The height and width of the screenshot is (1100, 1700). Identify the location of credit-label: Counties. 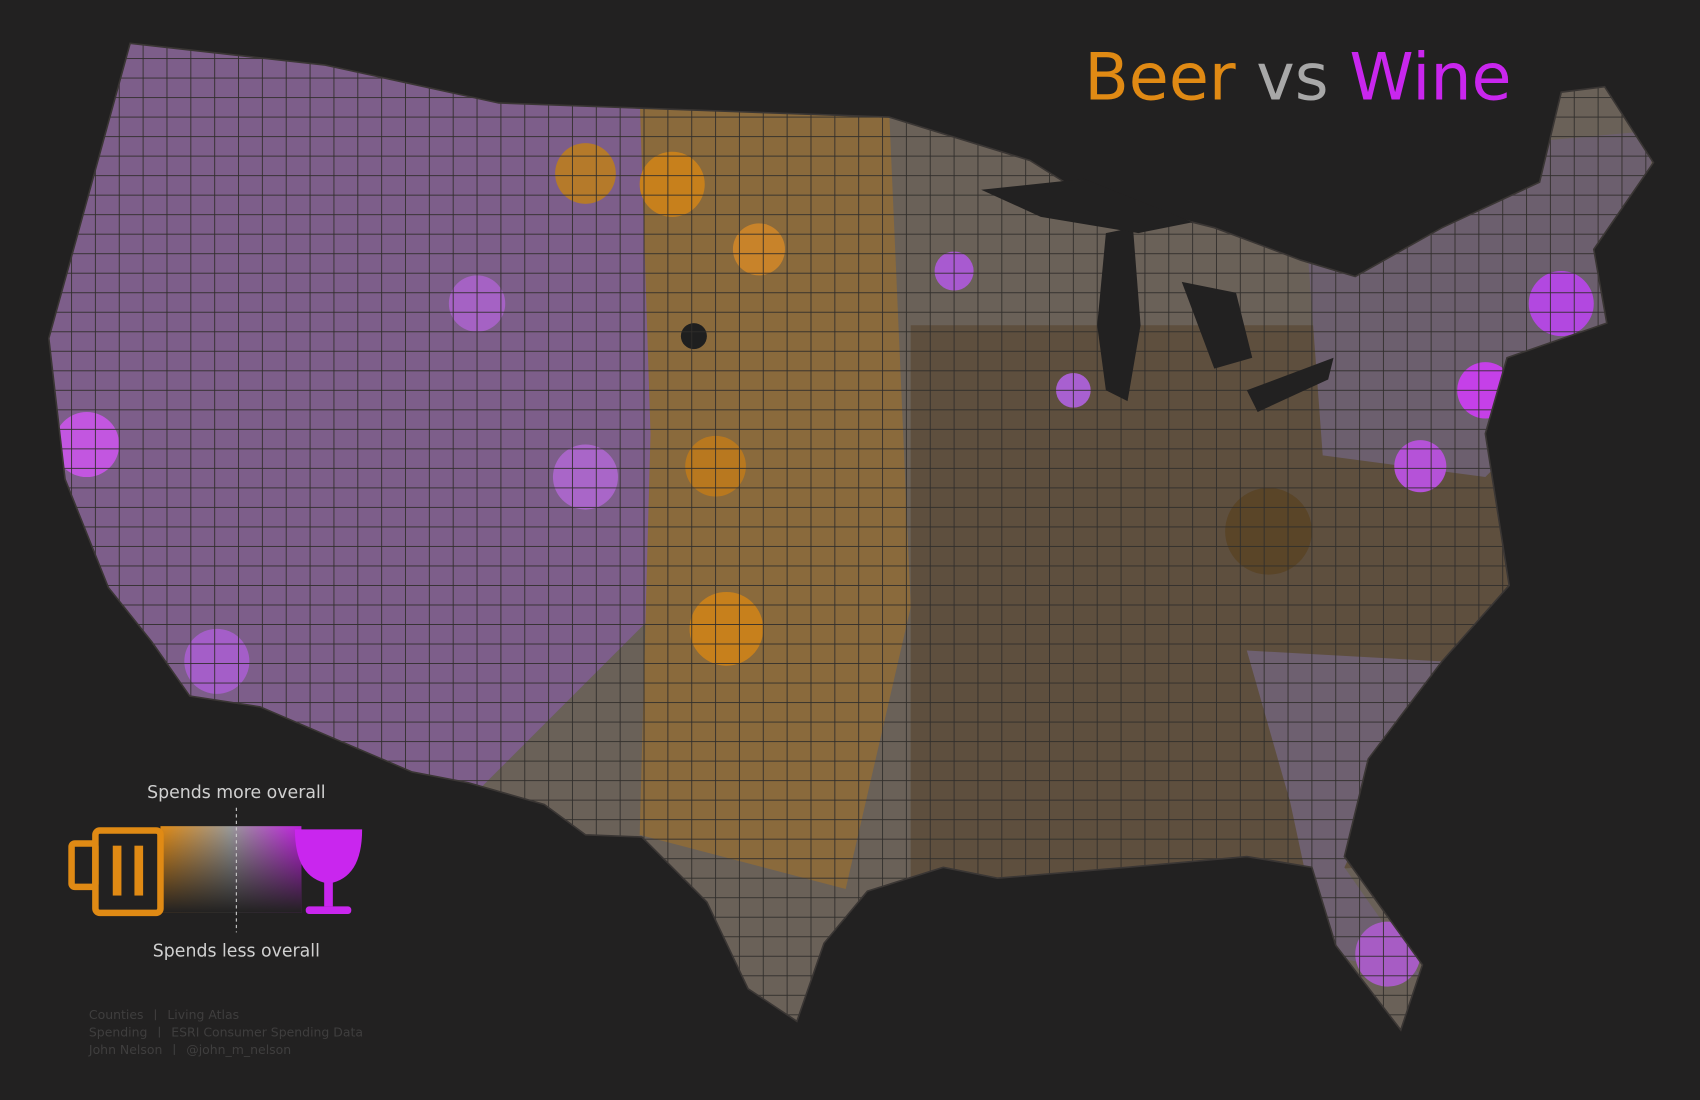
(116, 1014).